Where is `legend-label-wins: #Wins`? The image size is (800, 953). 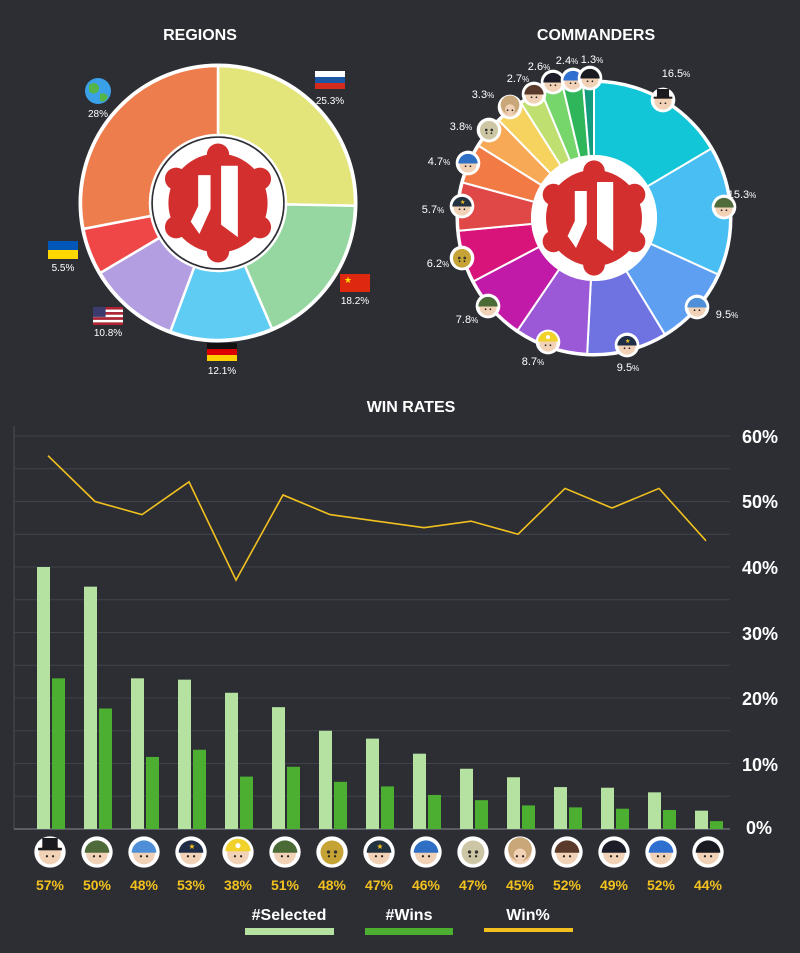
legend-label-wins: #Wins is located at coordinates (409, 915).